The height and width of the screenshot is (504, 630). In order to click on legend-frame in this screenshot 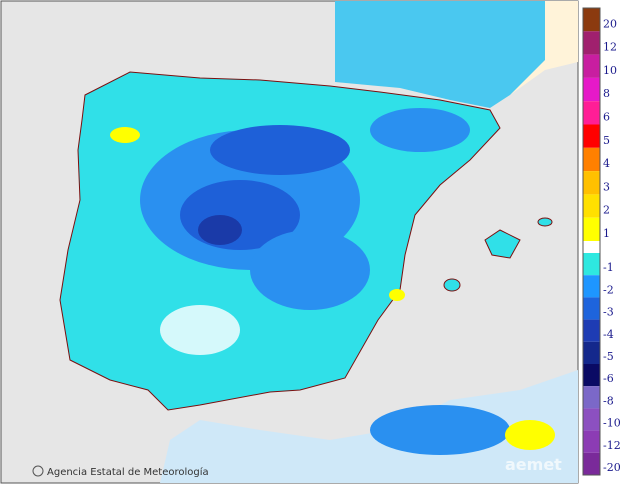, I will do `click(591, 241)`.